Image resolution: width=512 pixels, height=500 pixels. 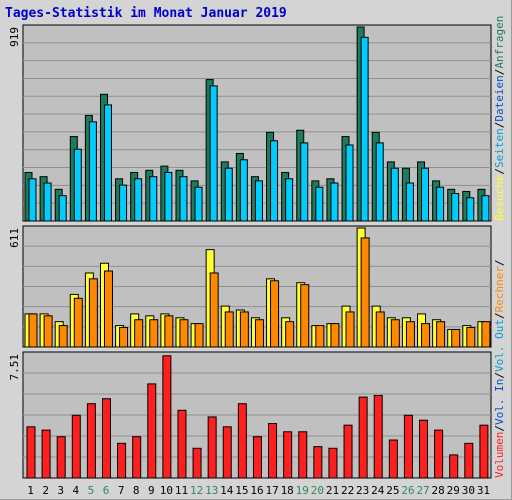 I want to click on day-label: 4, so click(x=76, y=490).